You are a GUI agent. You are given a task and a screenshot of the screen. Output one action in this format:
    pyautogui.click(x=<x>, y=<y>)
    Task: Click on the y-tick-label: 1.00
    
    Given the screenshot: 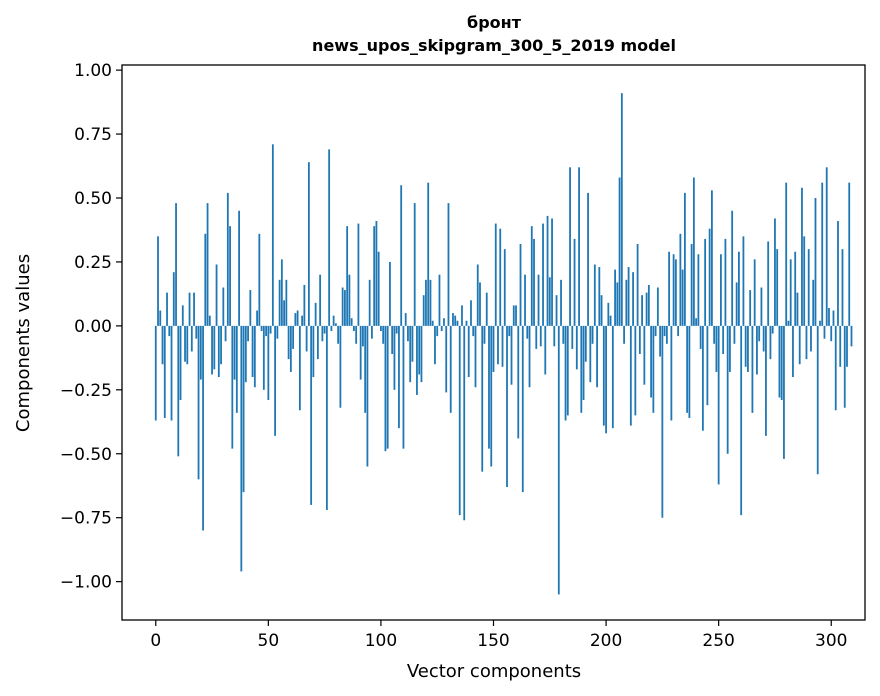 What is the action you would take?
    pyautogui.click(x=93, y=71)
    